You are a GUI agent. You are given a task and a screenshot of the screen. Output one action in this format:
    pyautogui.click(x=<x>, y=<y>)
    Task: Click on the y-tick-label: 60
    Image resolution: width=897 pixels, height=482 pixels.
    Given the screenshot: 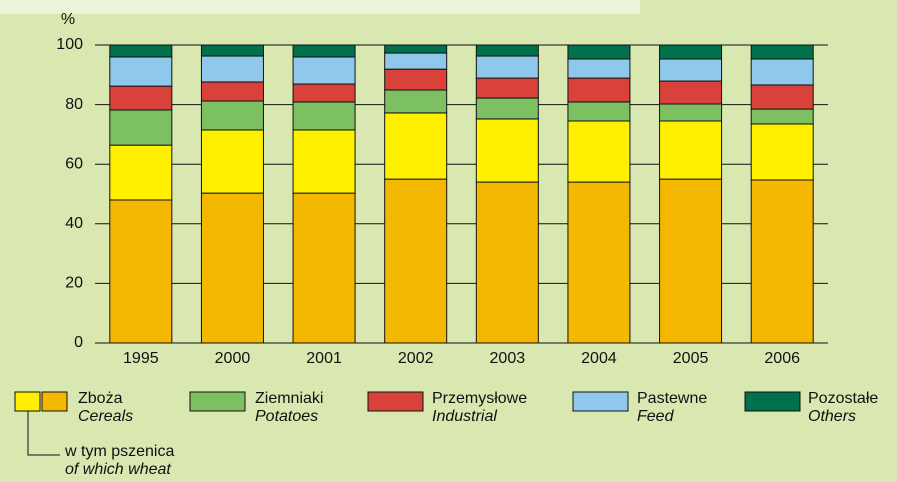 What is the action you would take?
    pyautogui.click(x=74, y=163)
    